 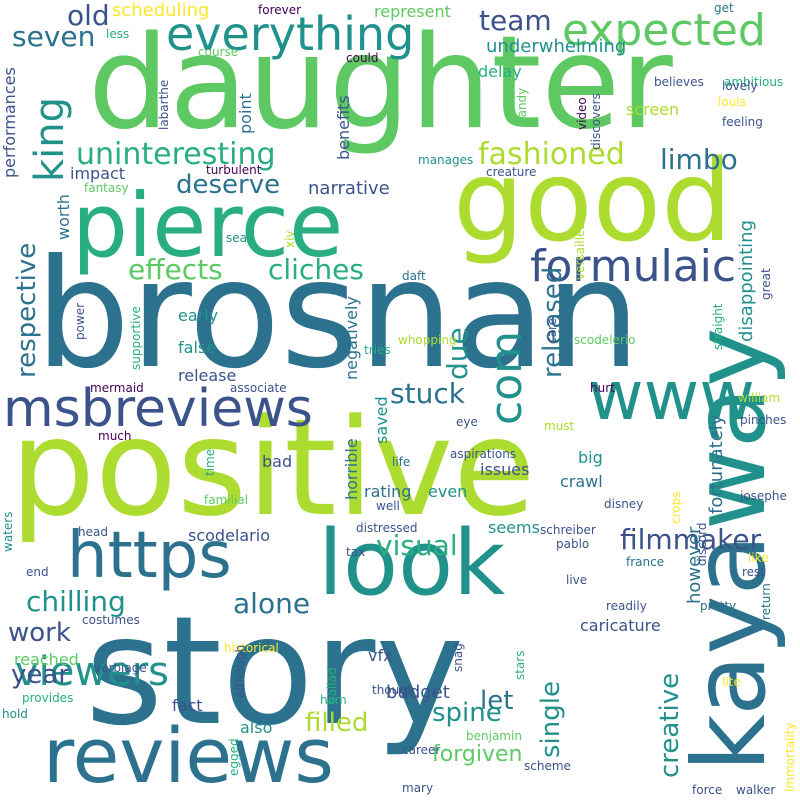 I want to click on word: fact, so click(x=187, y=705).